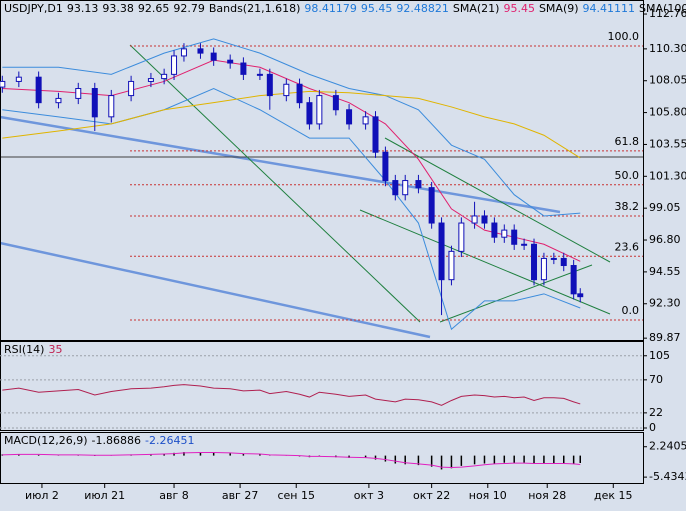  I want to click on header-item: MACD(12,26,9), so click(46, 440).